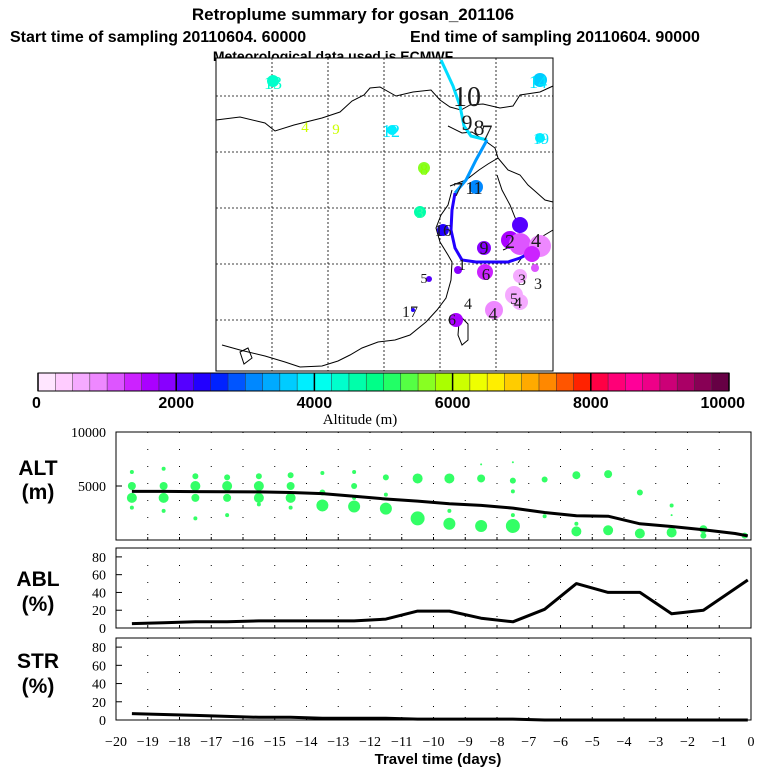 The image size is (768, 768). What do you see at coordinates (211, 742) in the screenshot?
I see `x-tick-label: −17` at bounding box center [211, 742].